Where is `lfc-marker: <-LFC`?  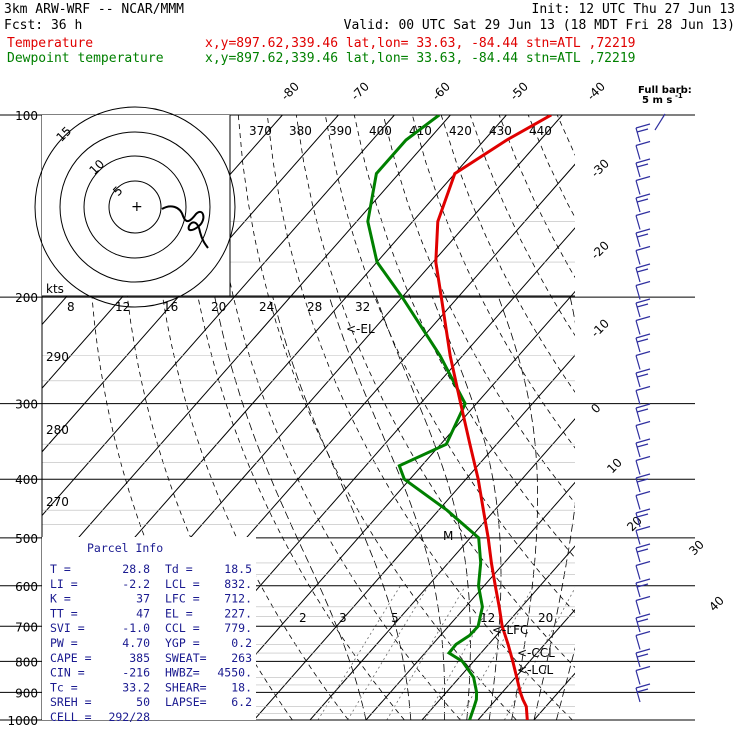 lfc-marker: <-LFC is located at coordinates (510, 630).